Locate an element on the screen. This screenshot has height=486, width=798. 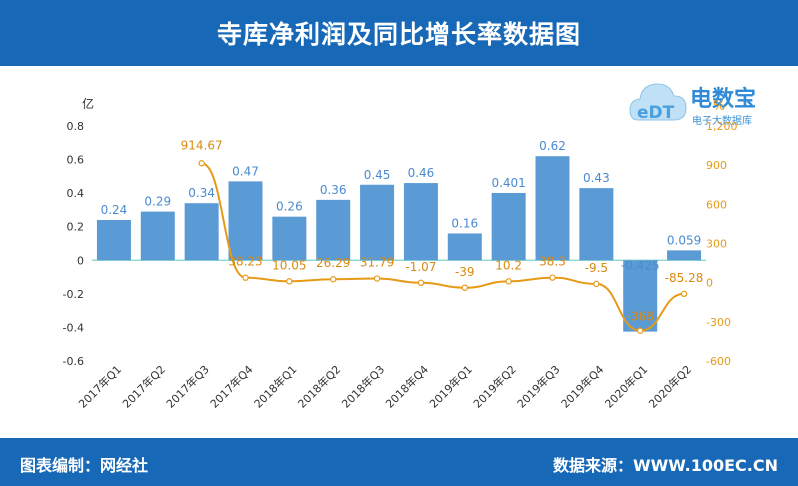
bar-value-label: 0.24 is located at coordinates (114, 210).